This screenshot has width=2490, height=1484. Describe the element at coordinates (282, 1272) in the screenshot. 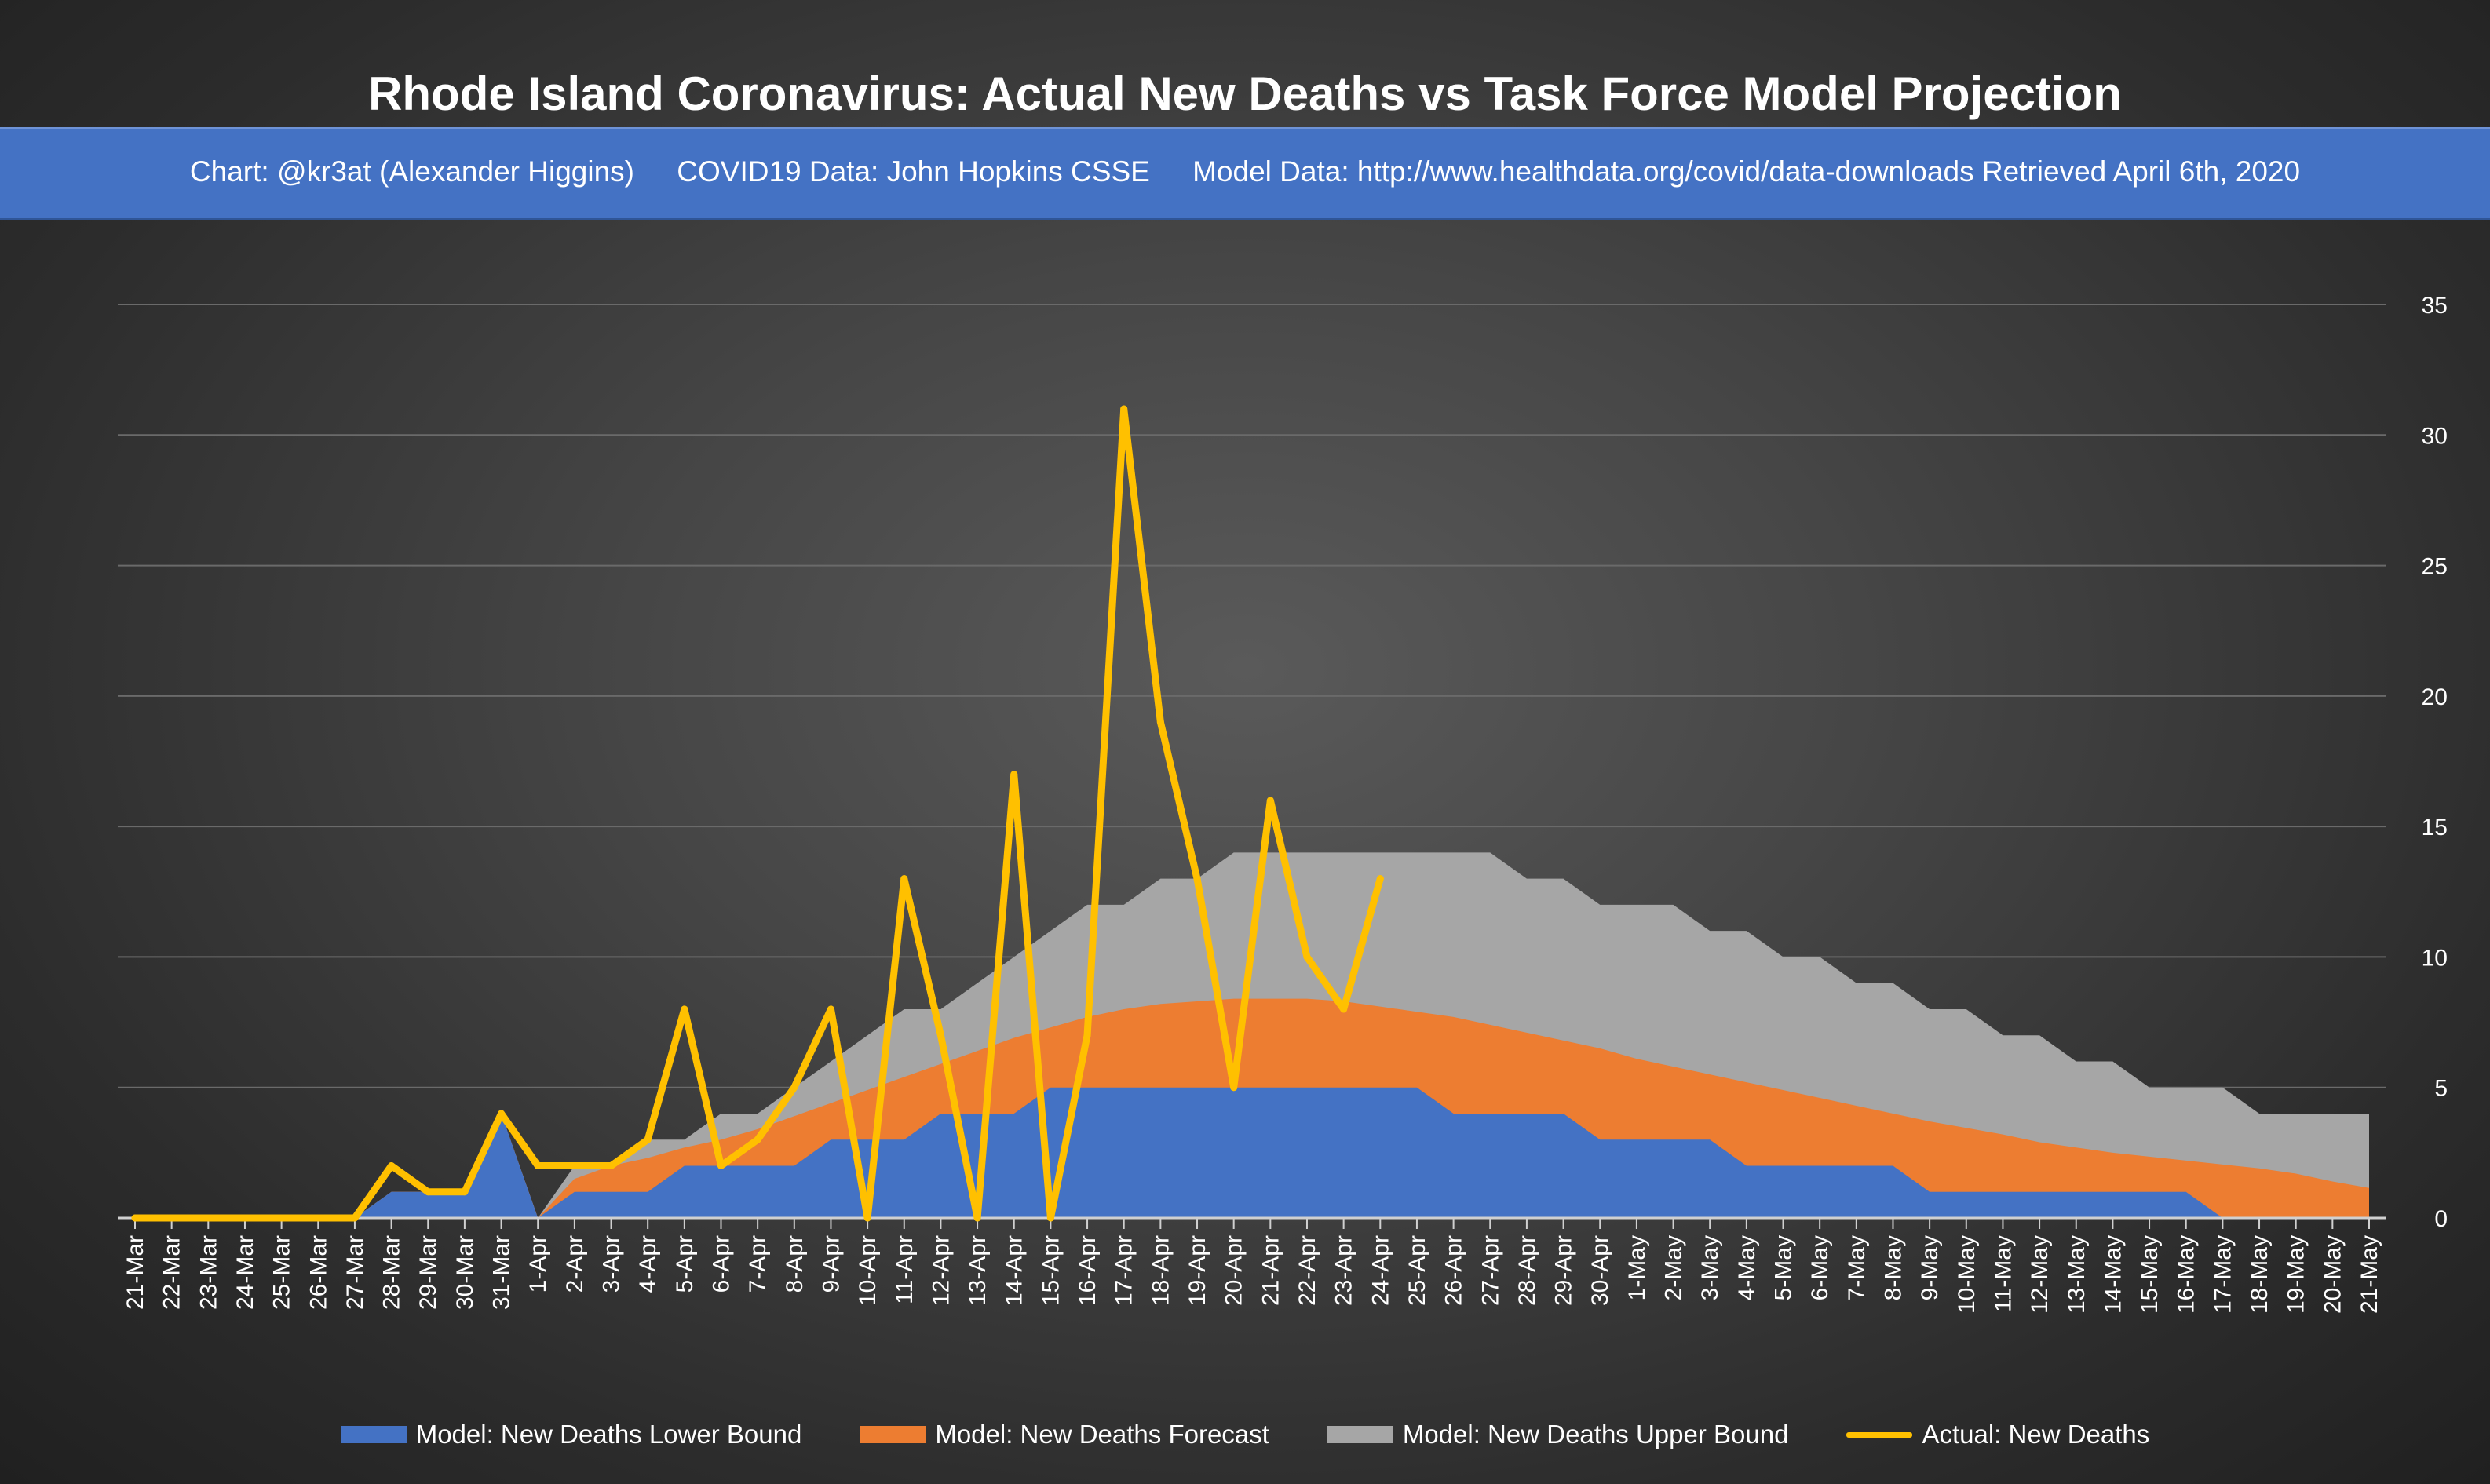

I see `x-tick-label: 25-Mar` at that location.